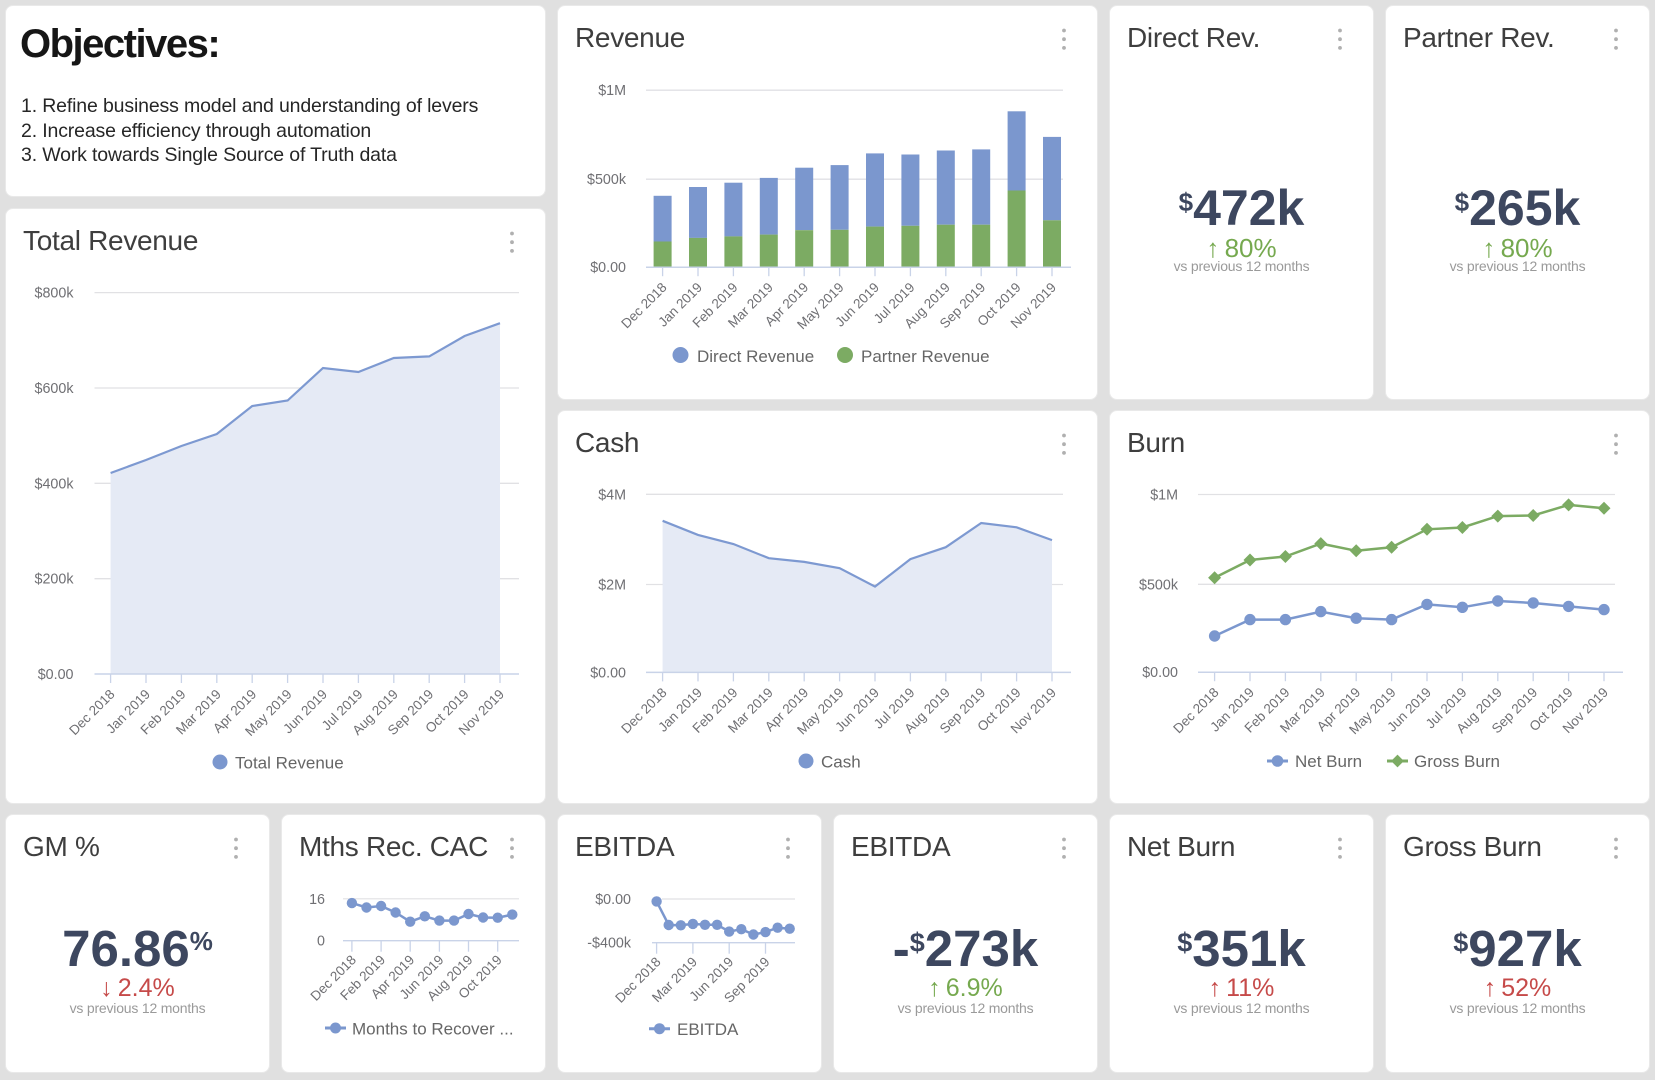 The image size is (1655, 1080). I want to click on svg-text: -$400k, so click(609, 944).